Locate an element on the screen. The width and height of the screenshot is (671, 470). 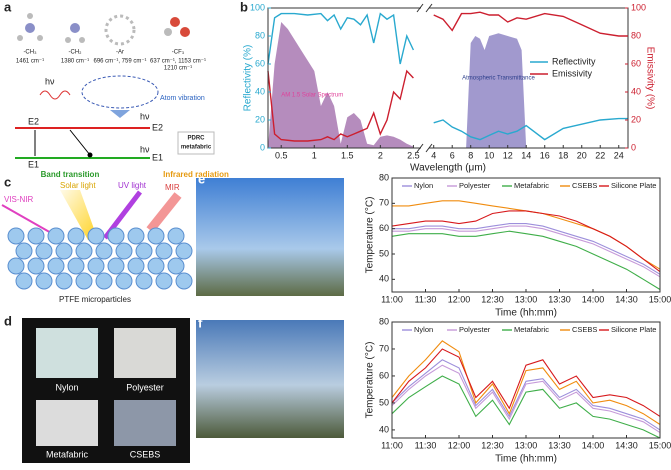
e1: E1 is located at coordinates (157, 157).